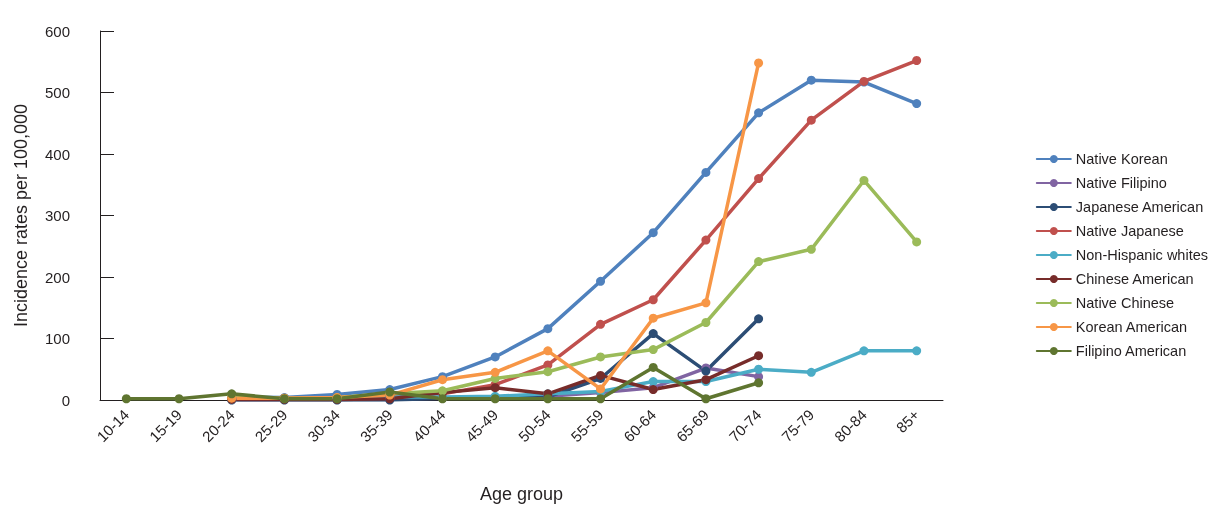  What do you see at coordinates (1134, 279) in the screenshot?
I see `legend-label: Chinese American` at bounding box center [1134, 279].